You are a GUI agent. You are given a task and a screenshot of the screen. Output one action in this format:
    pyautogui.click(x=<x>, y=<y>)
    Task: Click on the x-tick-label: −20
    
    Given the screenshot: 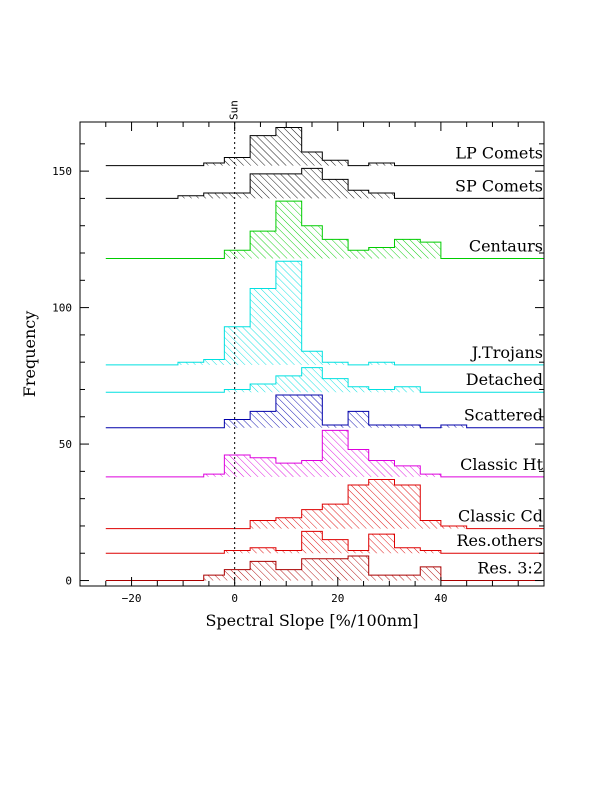 What is the action you would take?
    pyautogui.click(x=132, y=598)
    